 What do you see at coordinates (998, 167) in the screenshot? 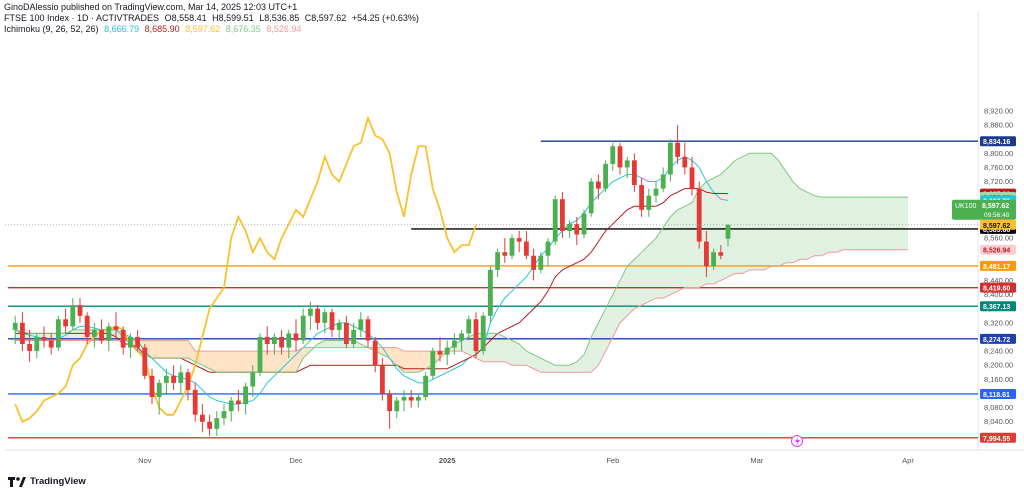
I see `y-tick-label: 8,760.00` at bounding box center [998, 167].